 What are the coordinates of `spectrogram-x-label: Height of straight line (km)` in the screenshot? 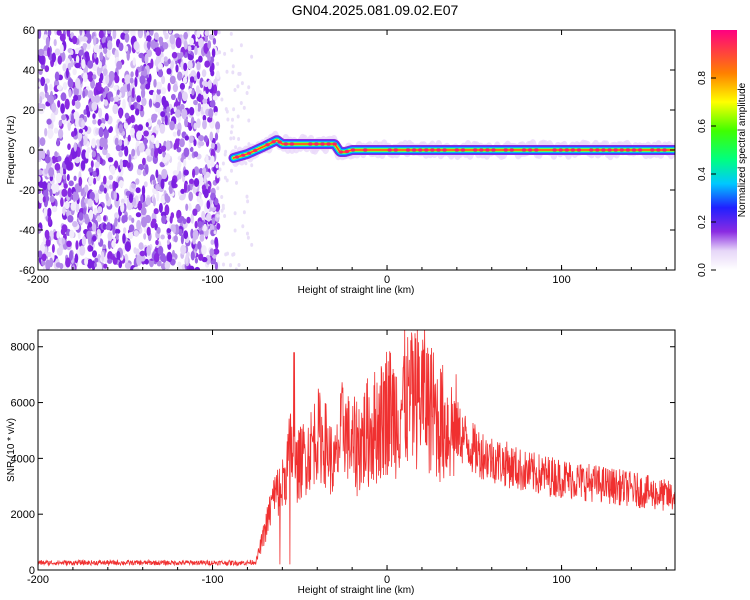 It's located at (356, 290).